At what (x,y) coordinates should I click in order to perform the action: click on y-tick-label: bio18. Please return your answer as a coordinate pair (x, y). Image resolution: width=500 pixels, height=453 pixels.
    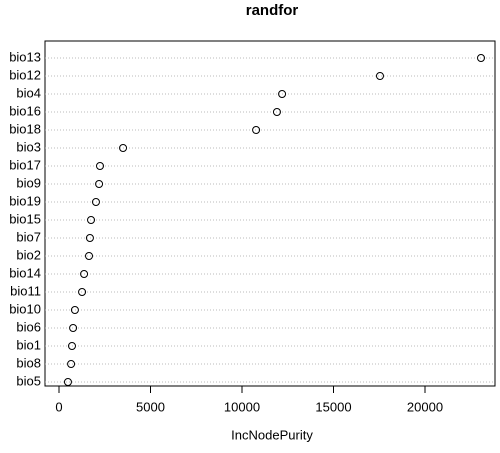
    Looking at the image, I should click on (25, 128).